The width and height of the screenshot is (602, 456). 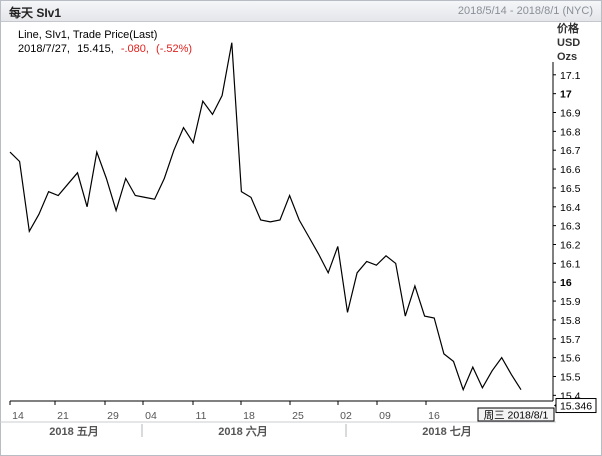 I want to click on x-tick-label: 25, so click(x=298, y=416).